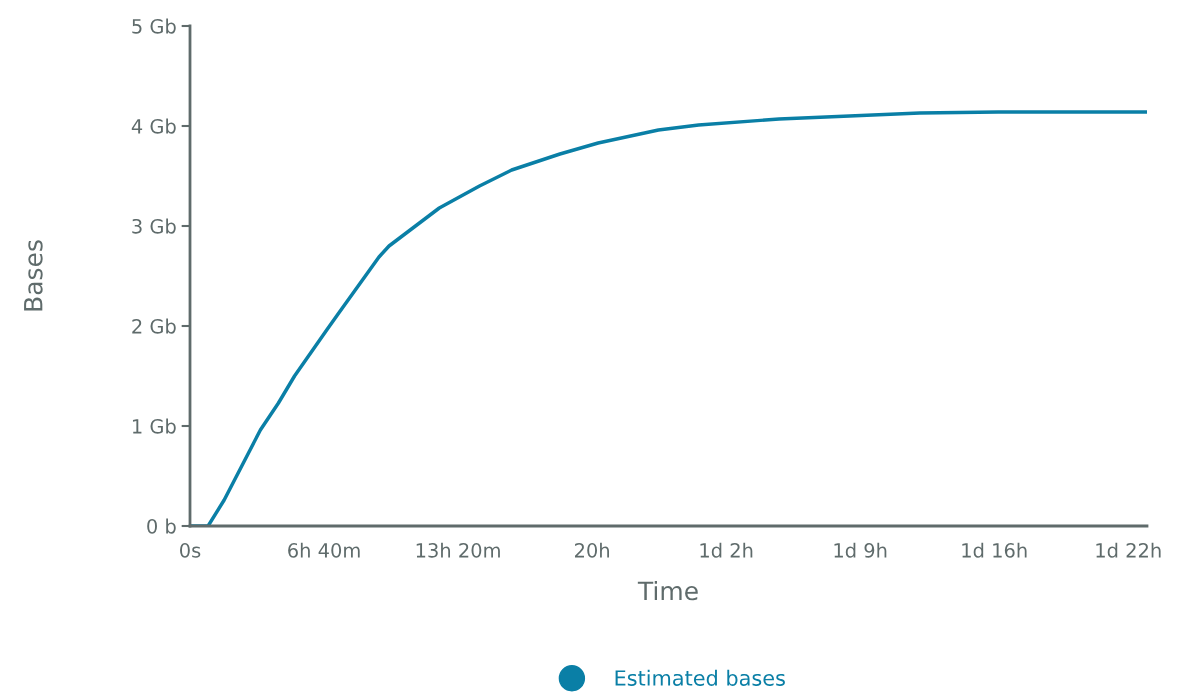 Image resolution: width=1179 pixels, height=697 pixels. What do you see at coordinates (154, 26) in the screenshot?
I see `y-tick-label: 5 Gb` at bounding box center [154, 26].